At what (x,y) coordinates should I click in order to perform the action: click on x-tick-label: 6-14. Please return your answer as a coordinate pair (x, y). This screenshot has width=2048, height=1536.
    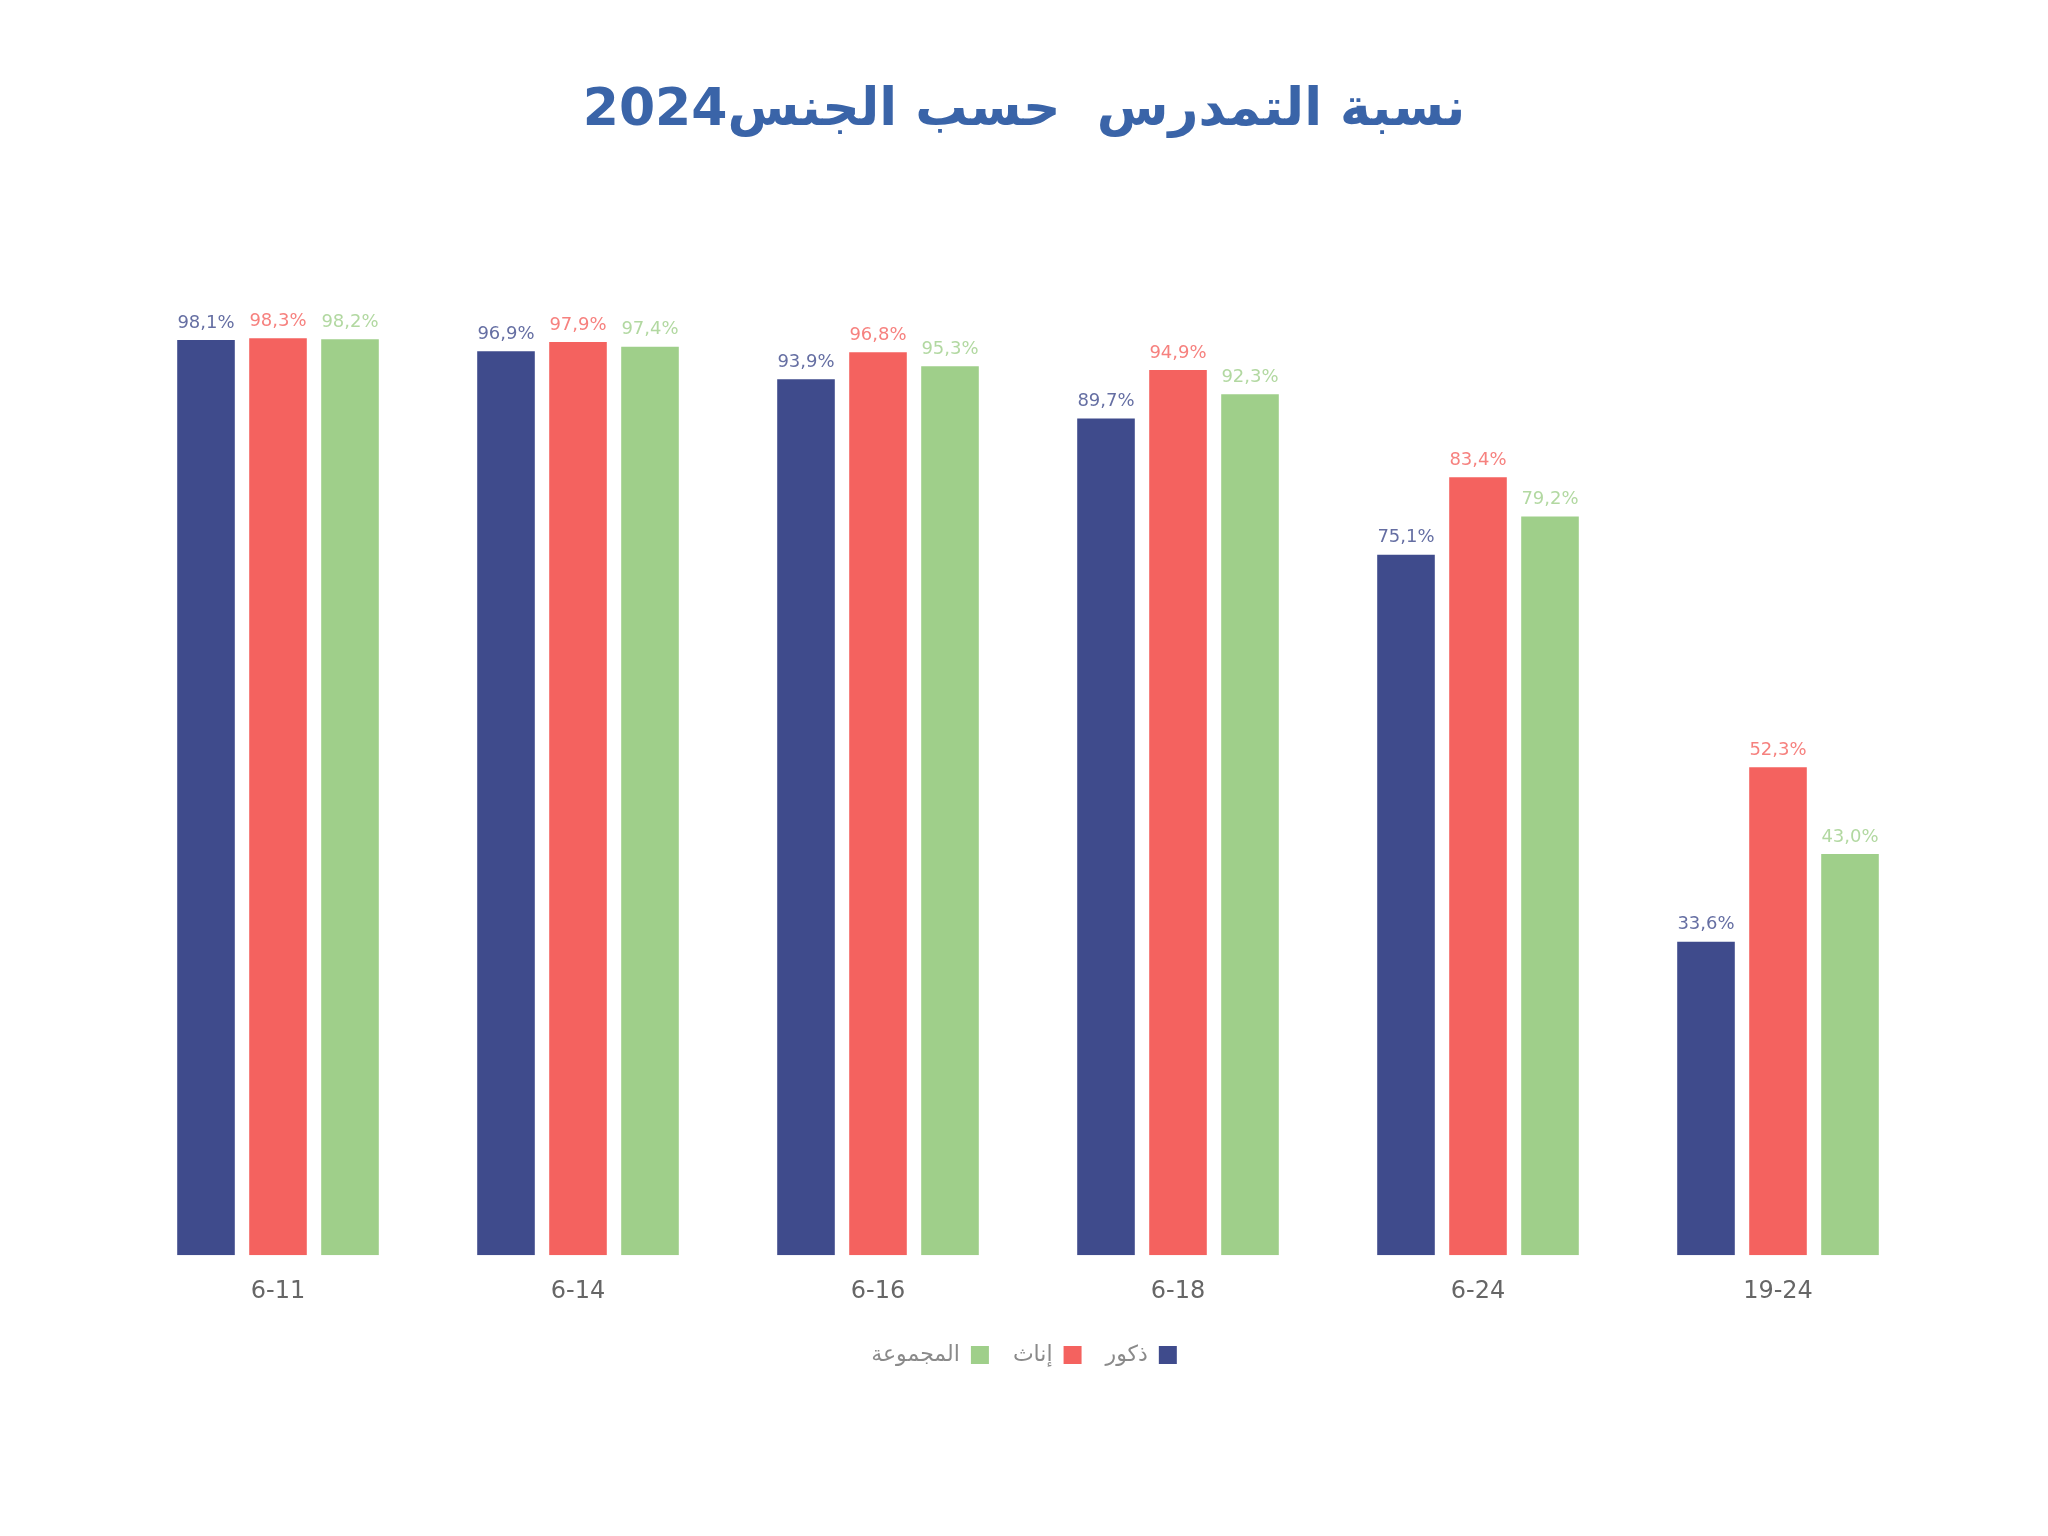
    Looking at the image, I should click on (578, 1289).